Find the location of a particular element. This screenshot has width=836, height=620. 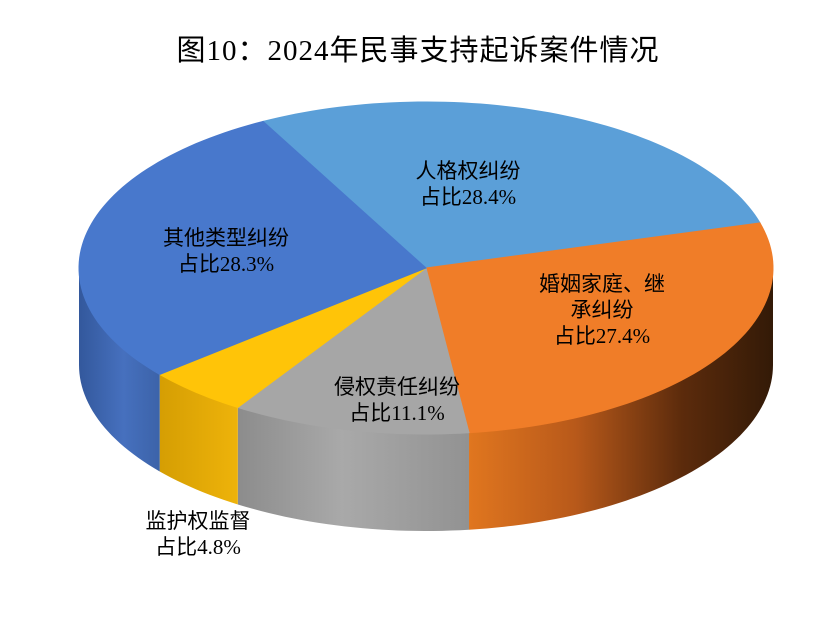

chart-title: 图10：2024年民事支持起诉案件情况 is located at coordinates (418, 51).